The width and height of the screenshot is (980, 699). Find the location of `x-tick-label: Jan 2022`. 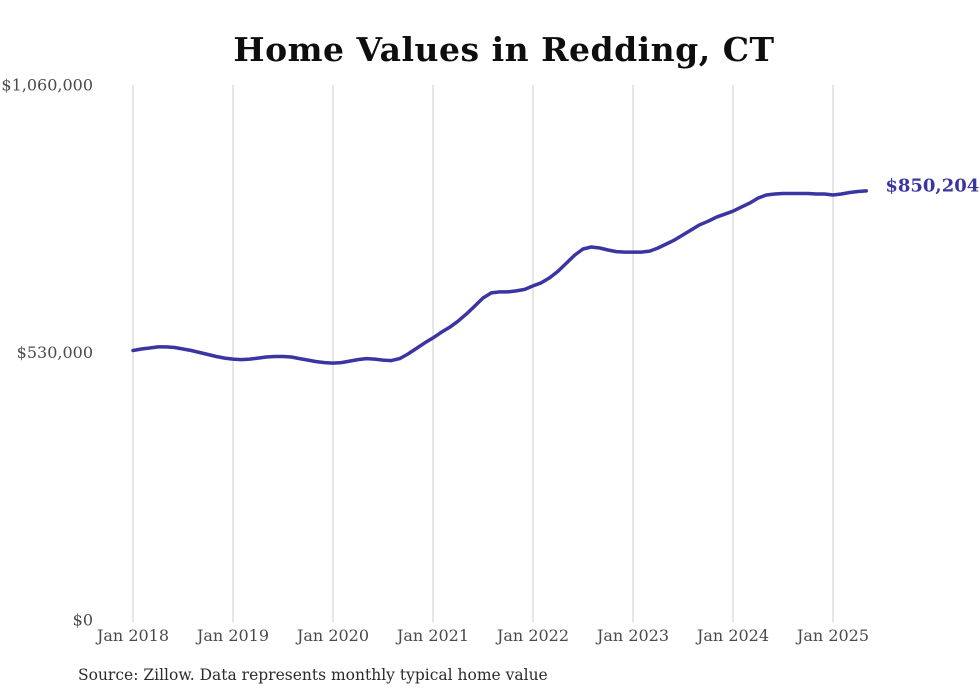

x-tick-label: Jan 2022 is located at coordinates (532, 635).